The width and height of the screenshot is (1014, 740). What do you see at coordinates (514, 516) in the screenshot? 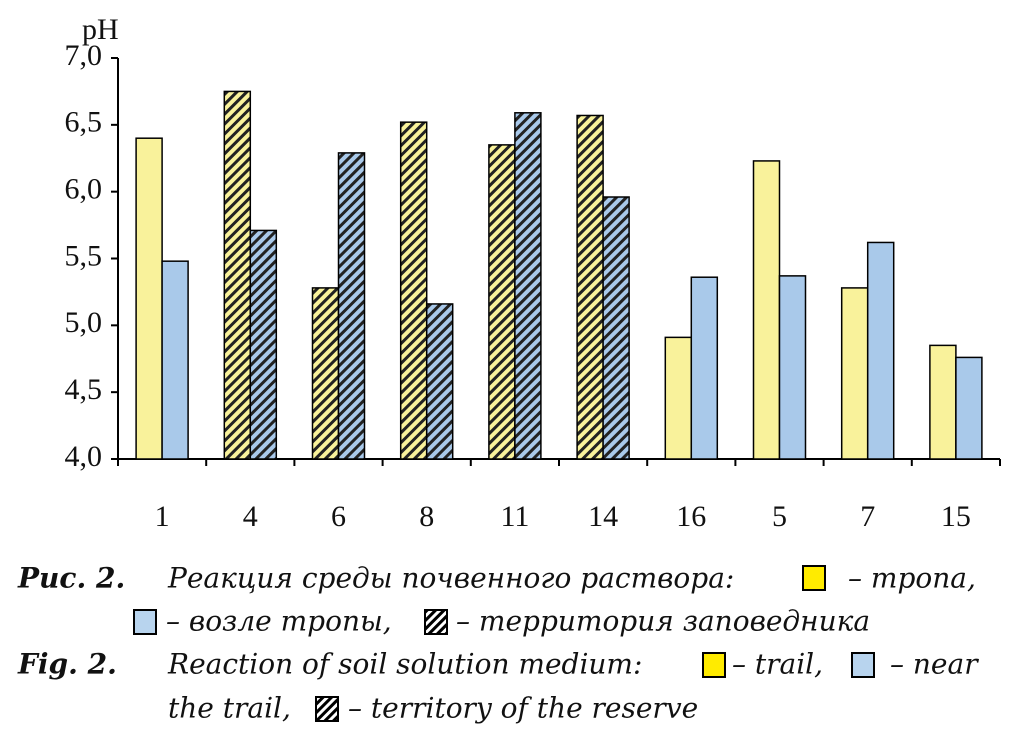
I see `x-tick-label: 11` at bounding box center [514, 516].